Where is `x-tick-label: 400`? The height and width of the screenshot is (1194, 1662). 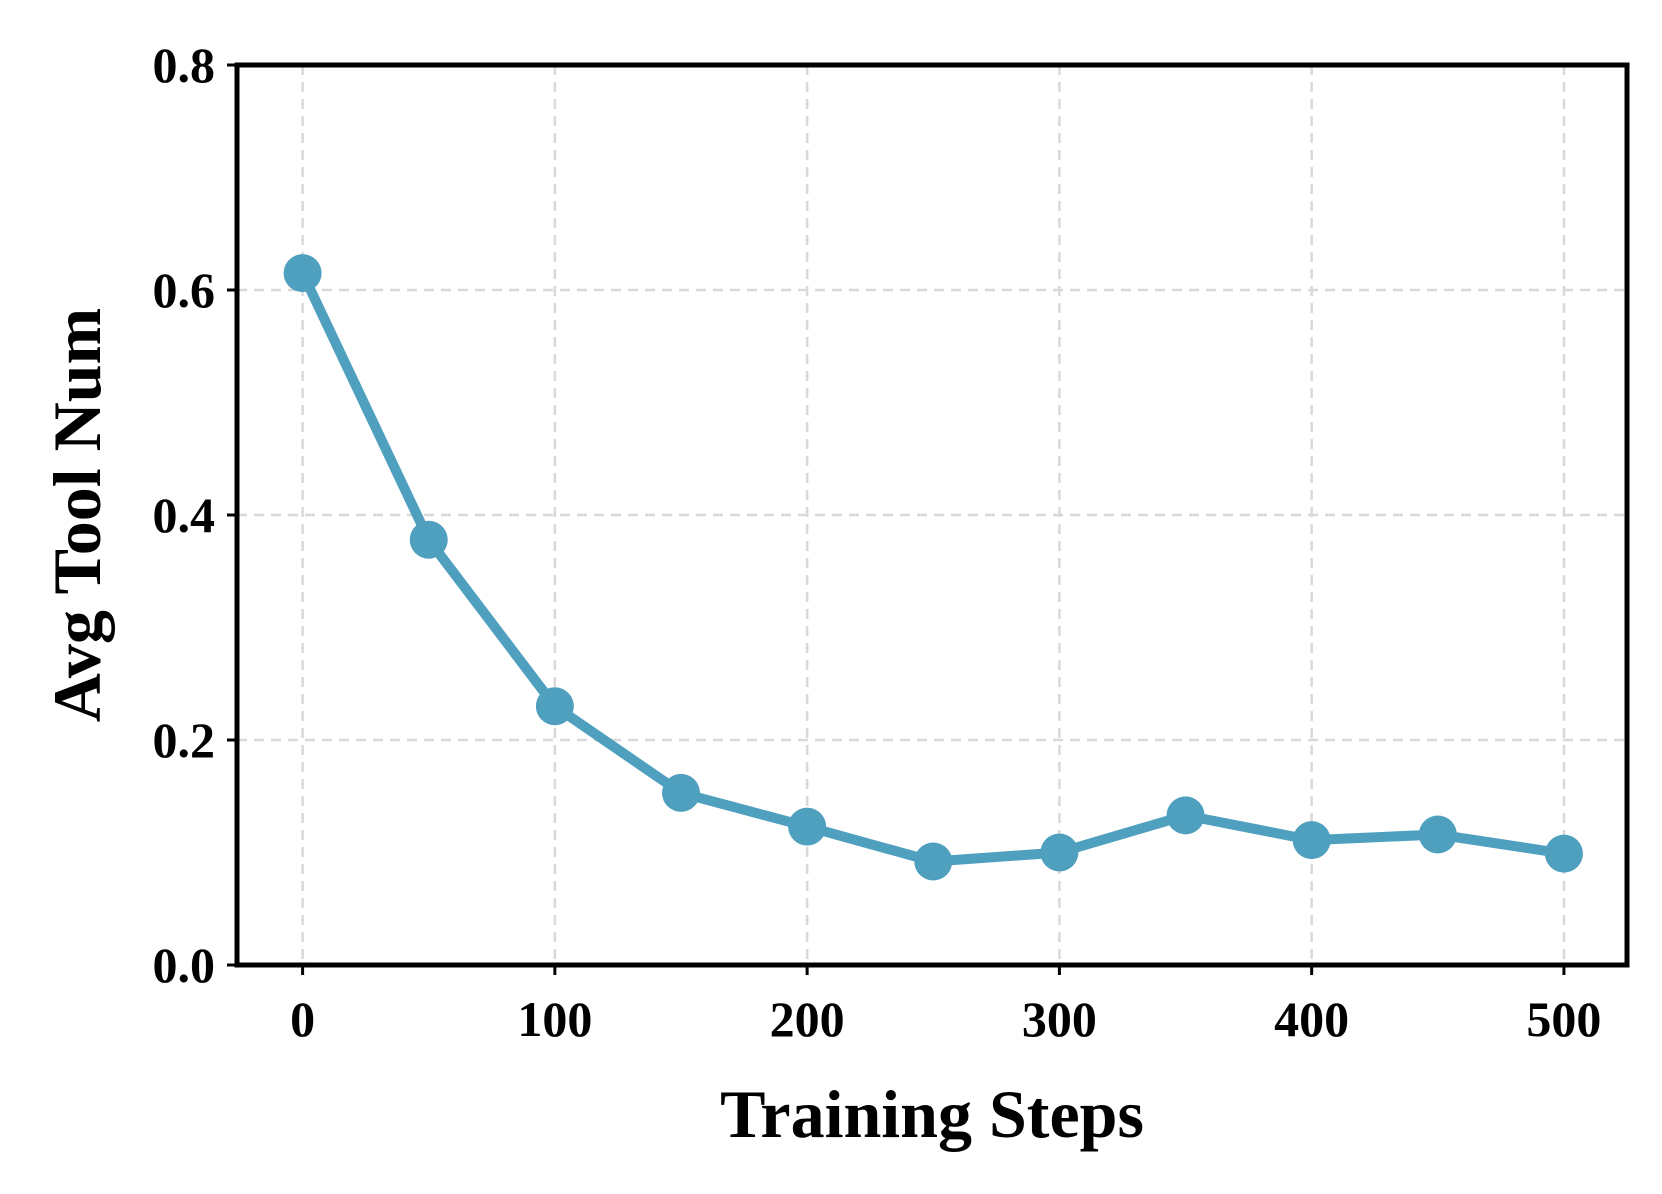
x-tick-label: 400 is located at coordinates (1311, 1019).